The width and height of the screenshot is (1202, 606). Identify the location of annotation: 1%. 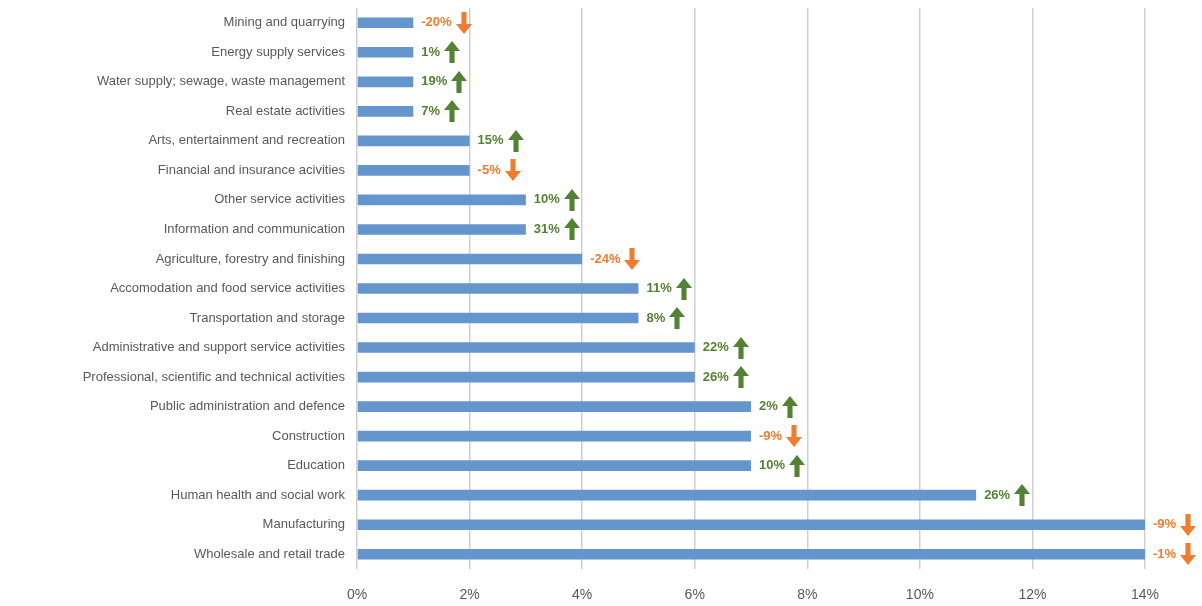
(431, 51).